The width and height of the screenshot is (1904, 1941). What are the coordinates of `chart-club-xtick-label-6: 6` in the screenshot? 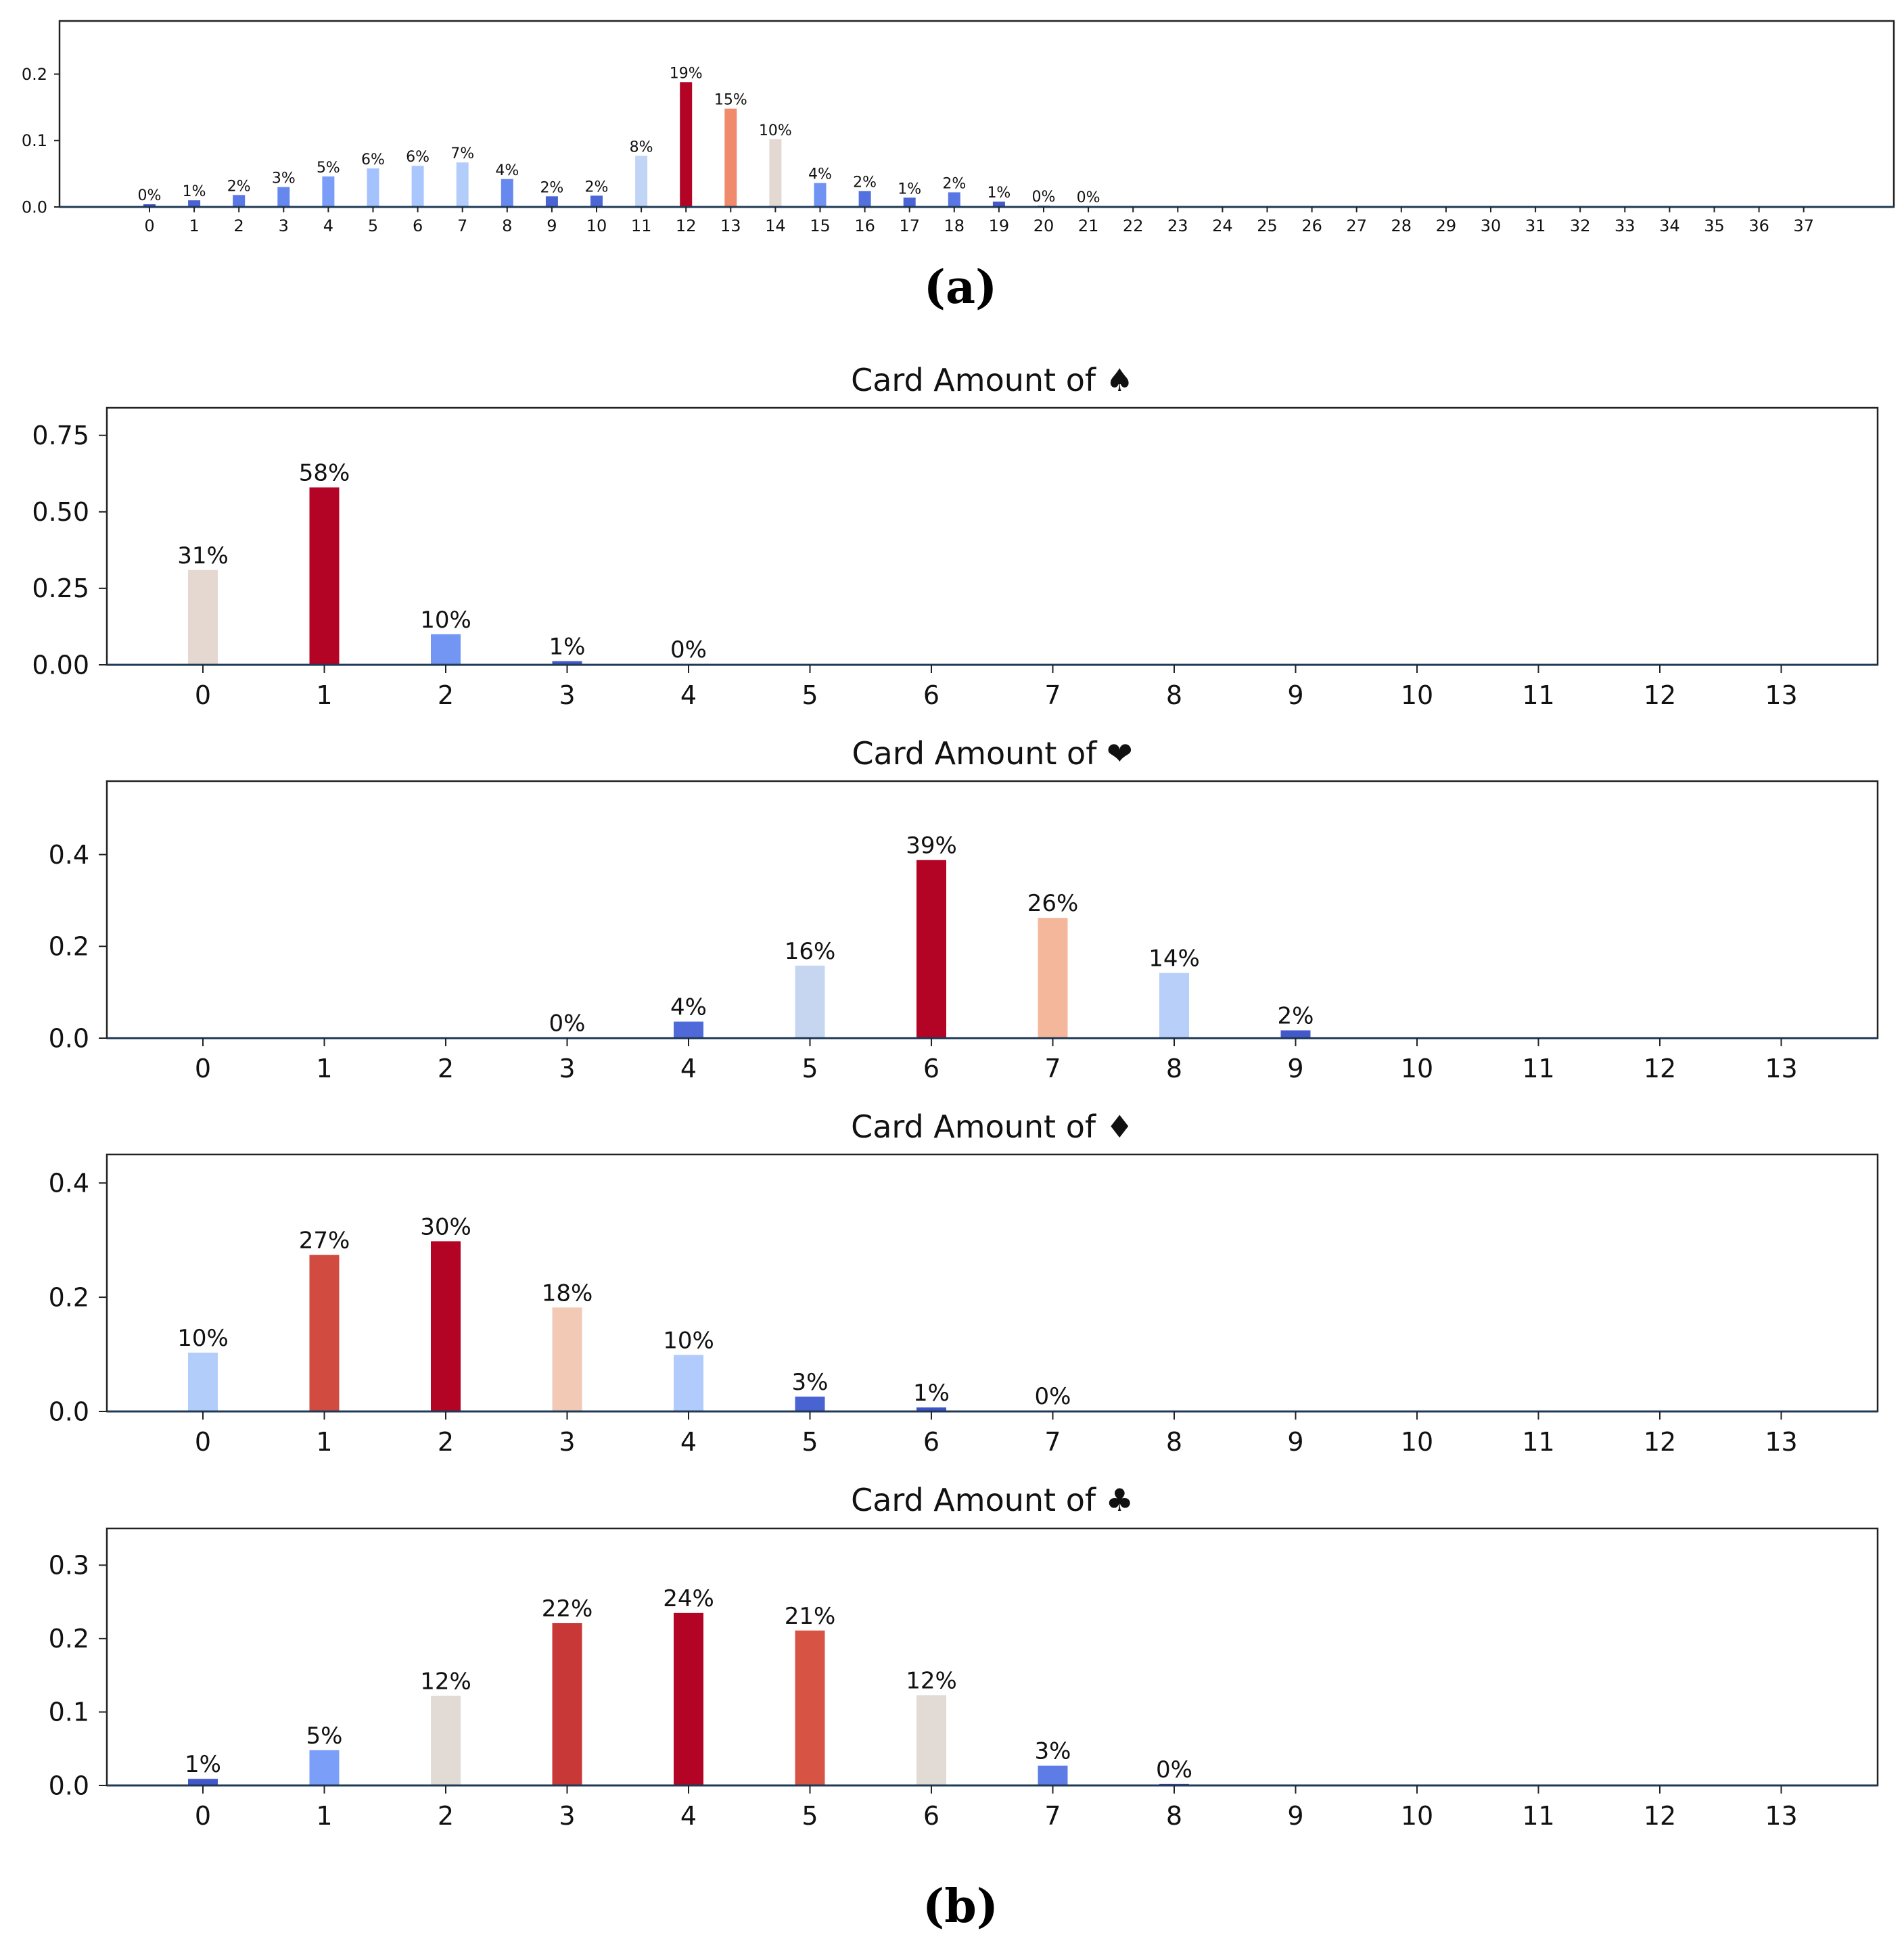 It's located at (931, 1816).